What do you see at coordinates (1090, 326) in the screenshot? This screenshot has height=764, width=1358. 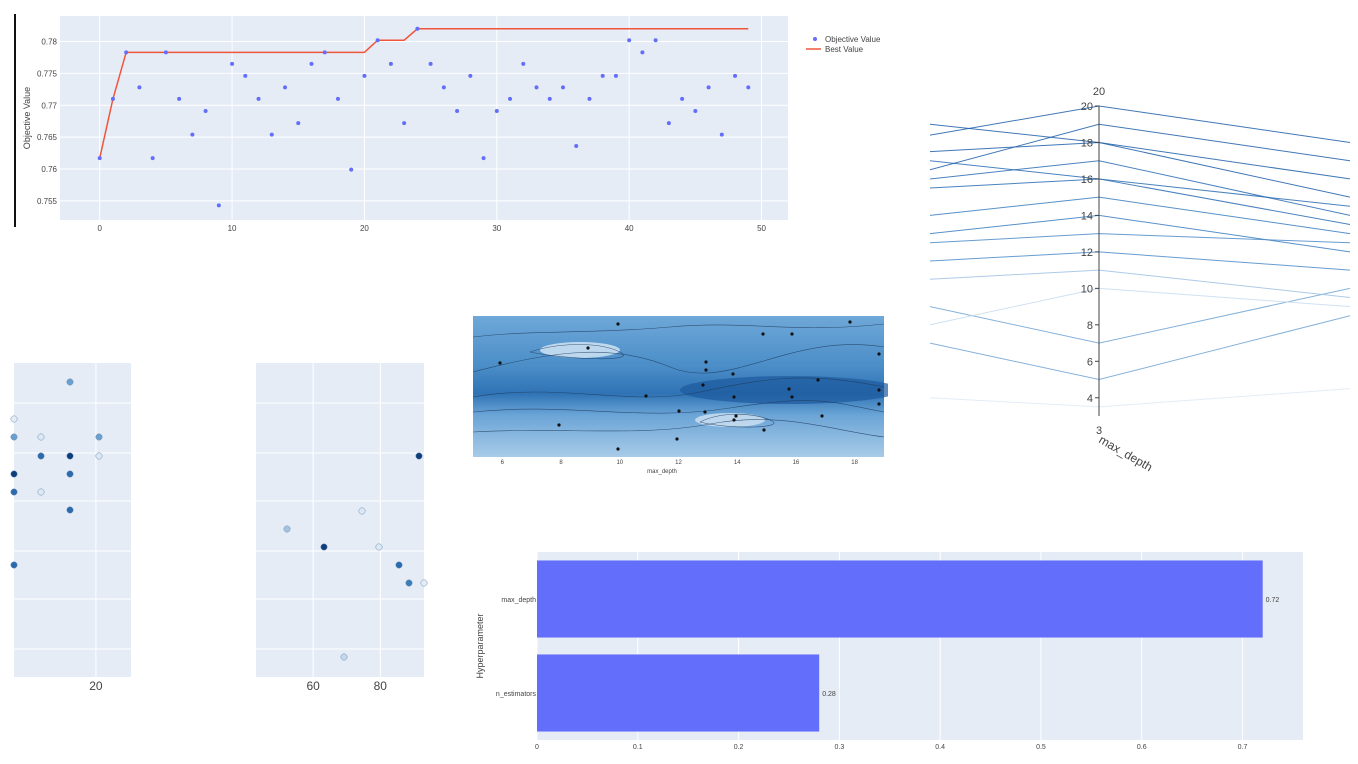 I see `parallel-tick-label: 8` at bounding box center [1090, 326].